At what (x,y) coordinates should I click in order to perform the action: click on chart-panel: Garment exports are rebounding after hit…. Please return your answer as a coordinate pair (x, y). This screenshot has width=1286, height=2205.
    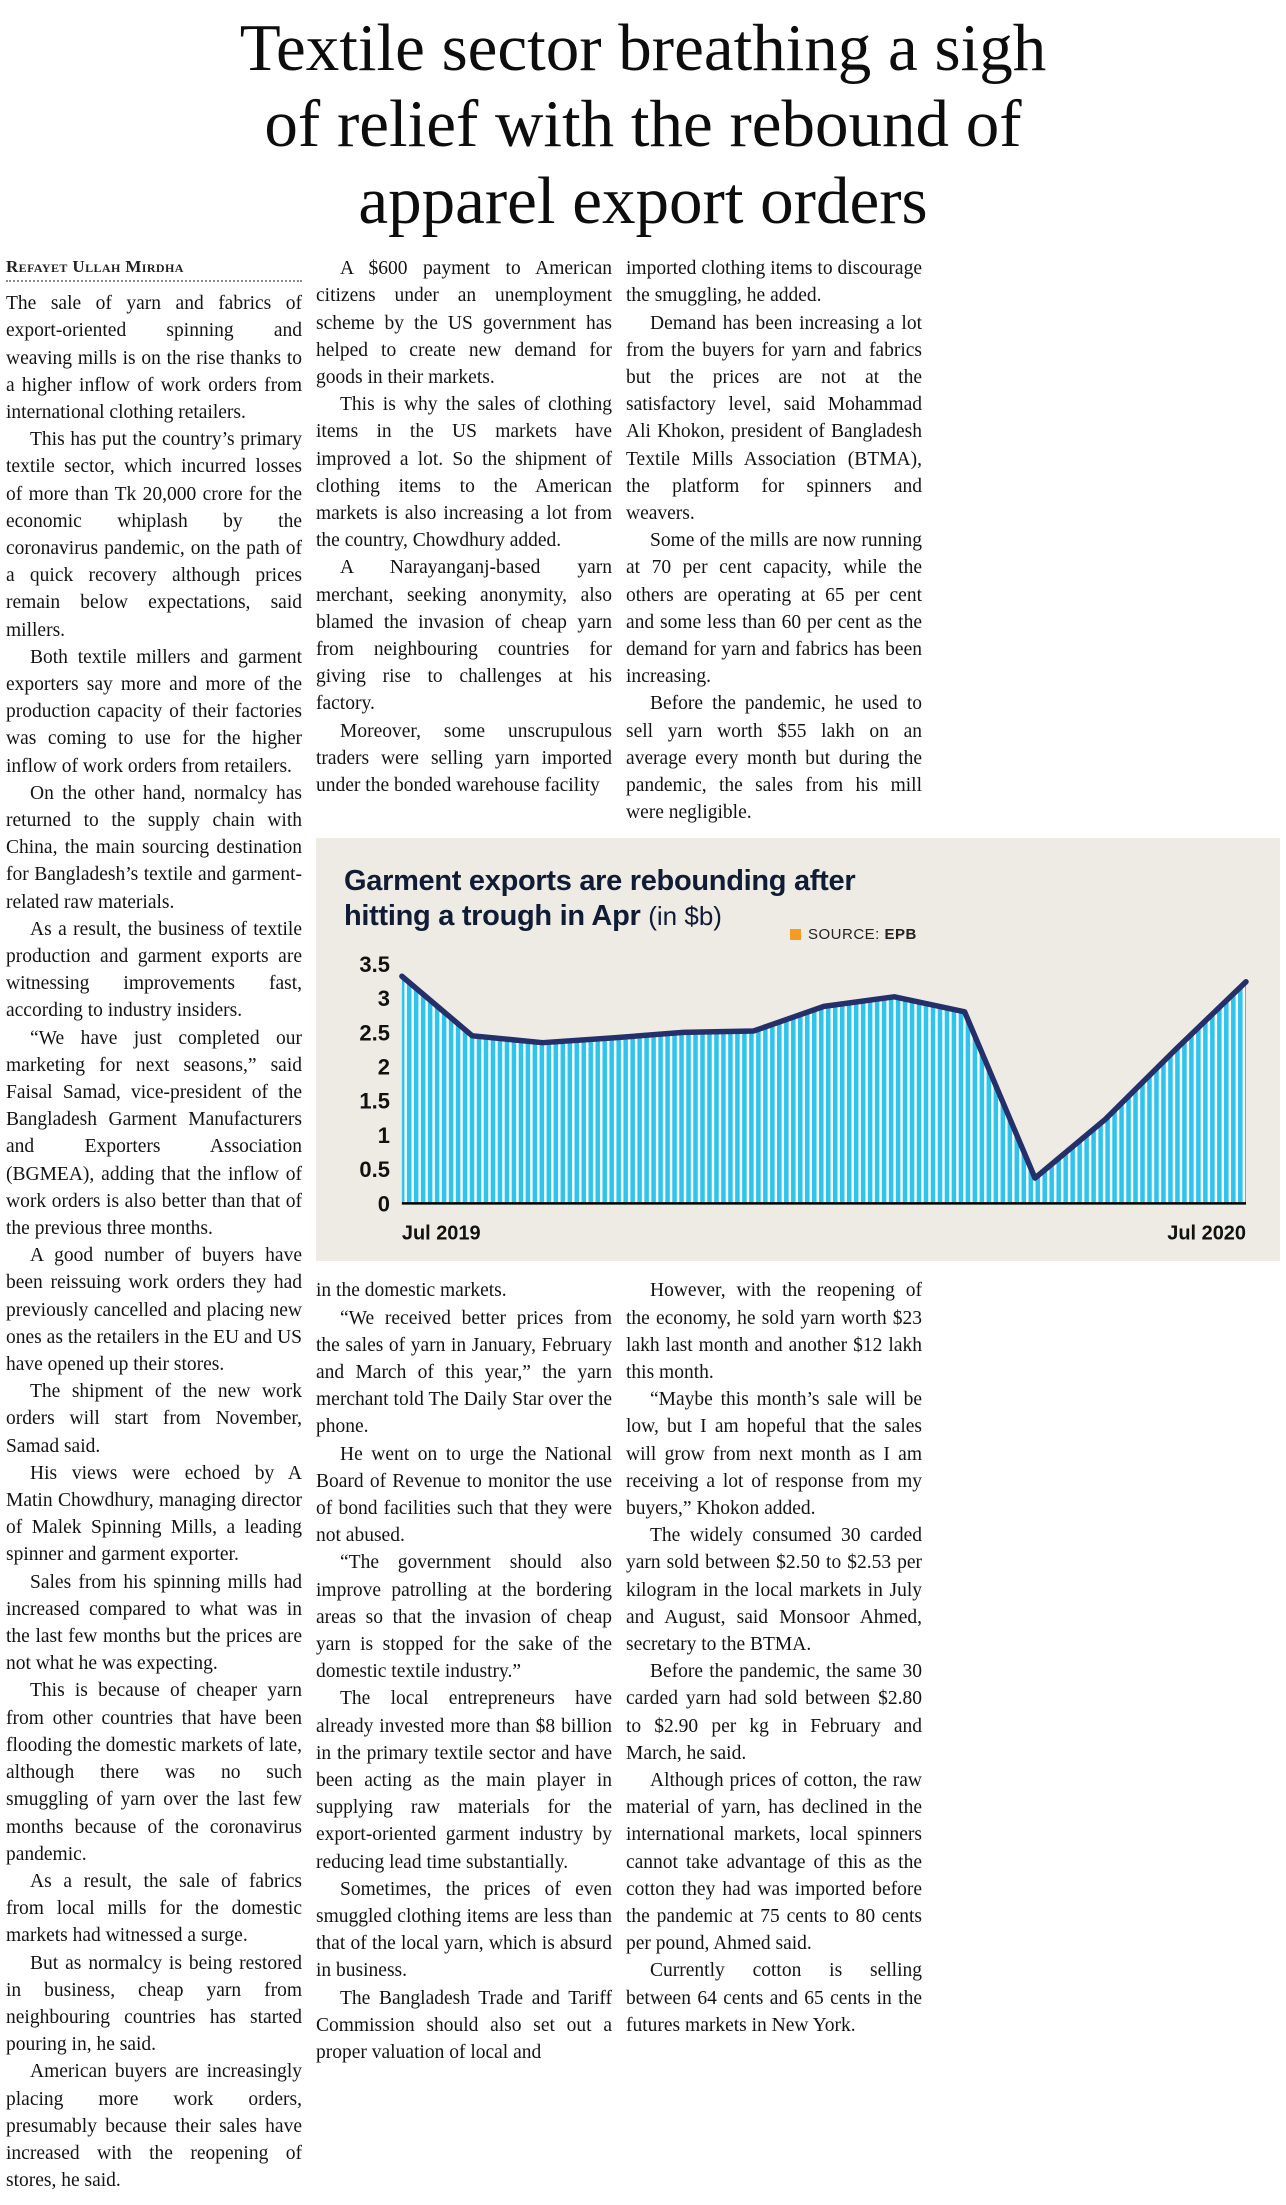
    Looking at the image, I should click on (798, 1050).